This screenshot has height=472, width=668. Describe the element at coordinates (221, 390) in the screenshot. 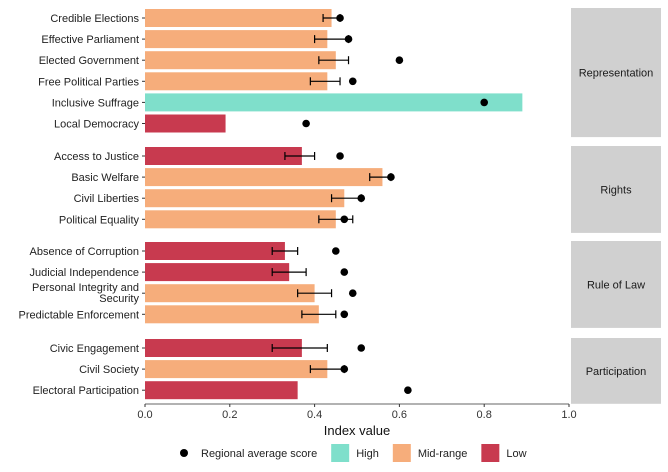

I see `bar-electoral-participation` at that location.